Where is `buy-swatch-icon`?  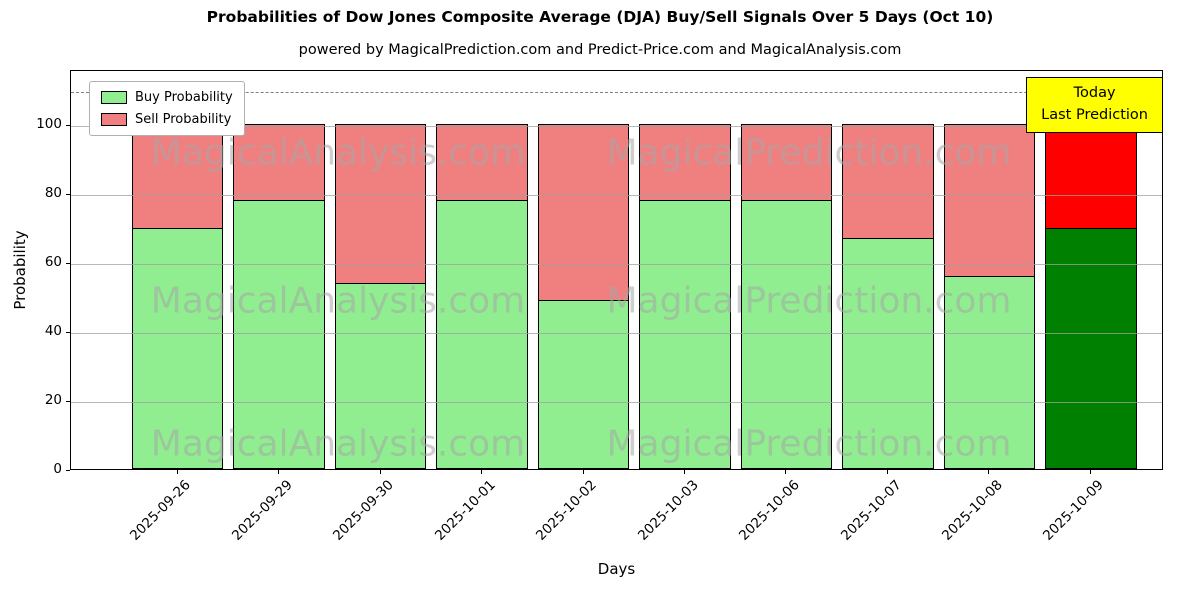 buy-swatch-icon is located at coordinates (114, 97).